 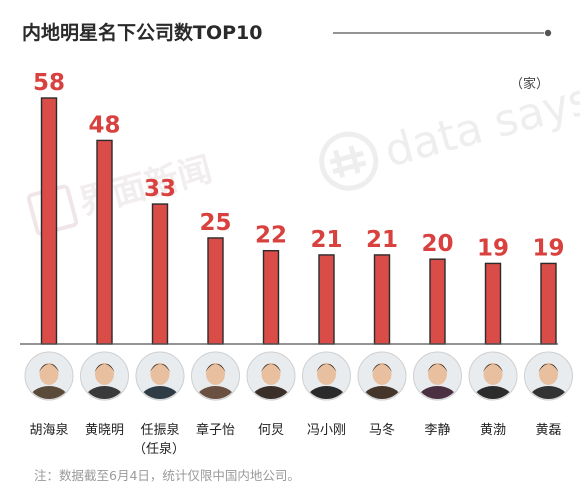 I want to click on category-label-8: 李静, so click(x=437, y=430).